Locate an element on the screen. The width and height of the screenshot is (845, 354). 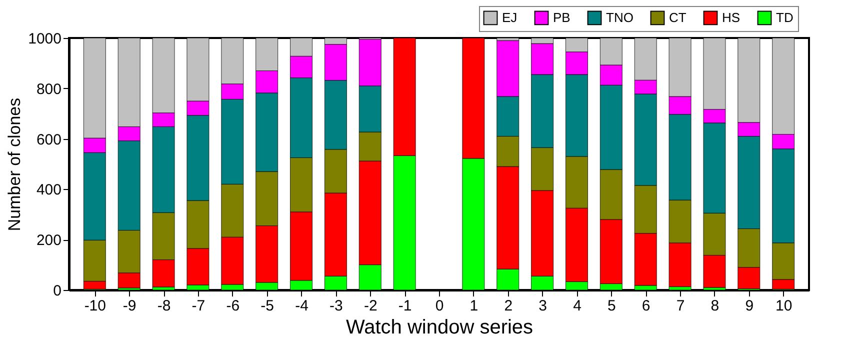
x-tick-label: -7 is located at coordinates (199, 306).